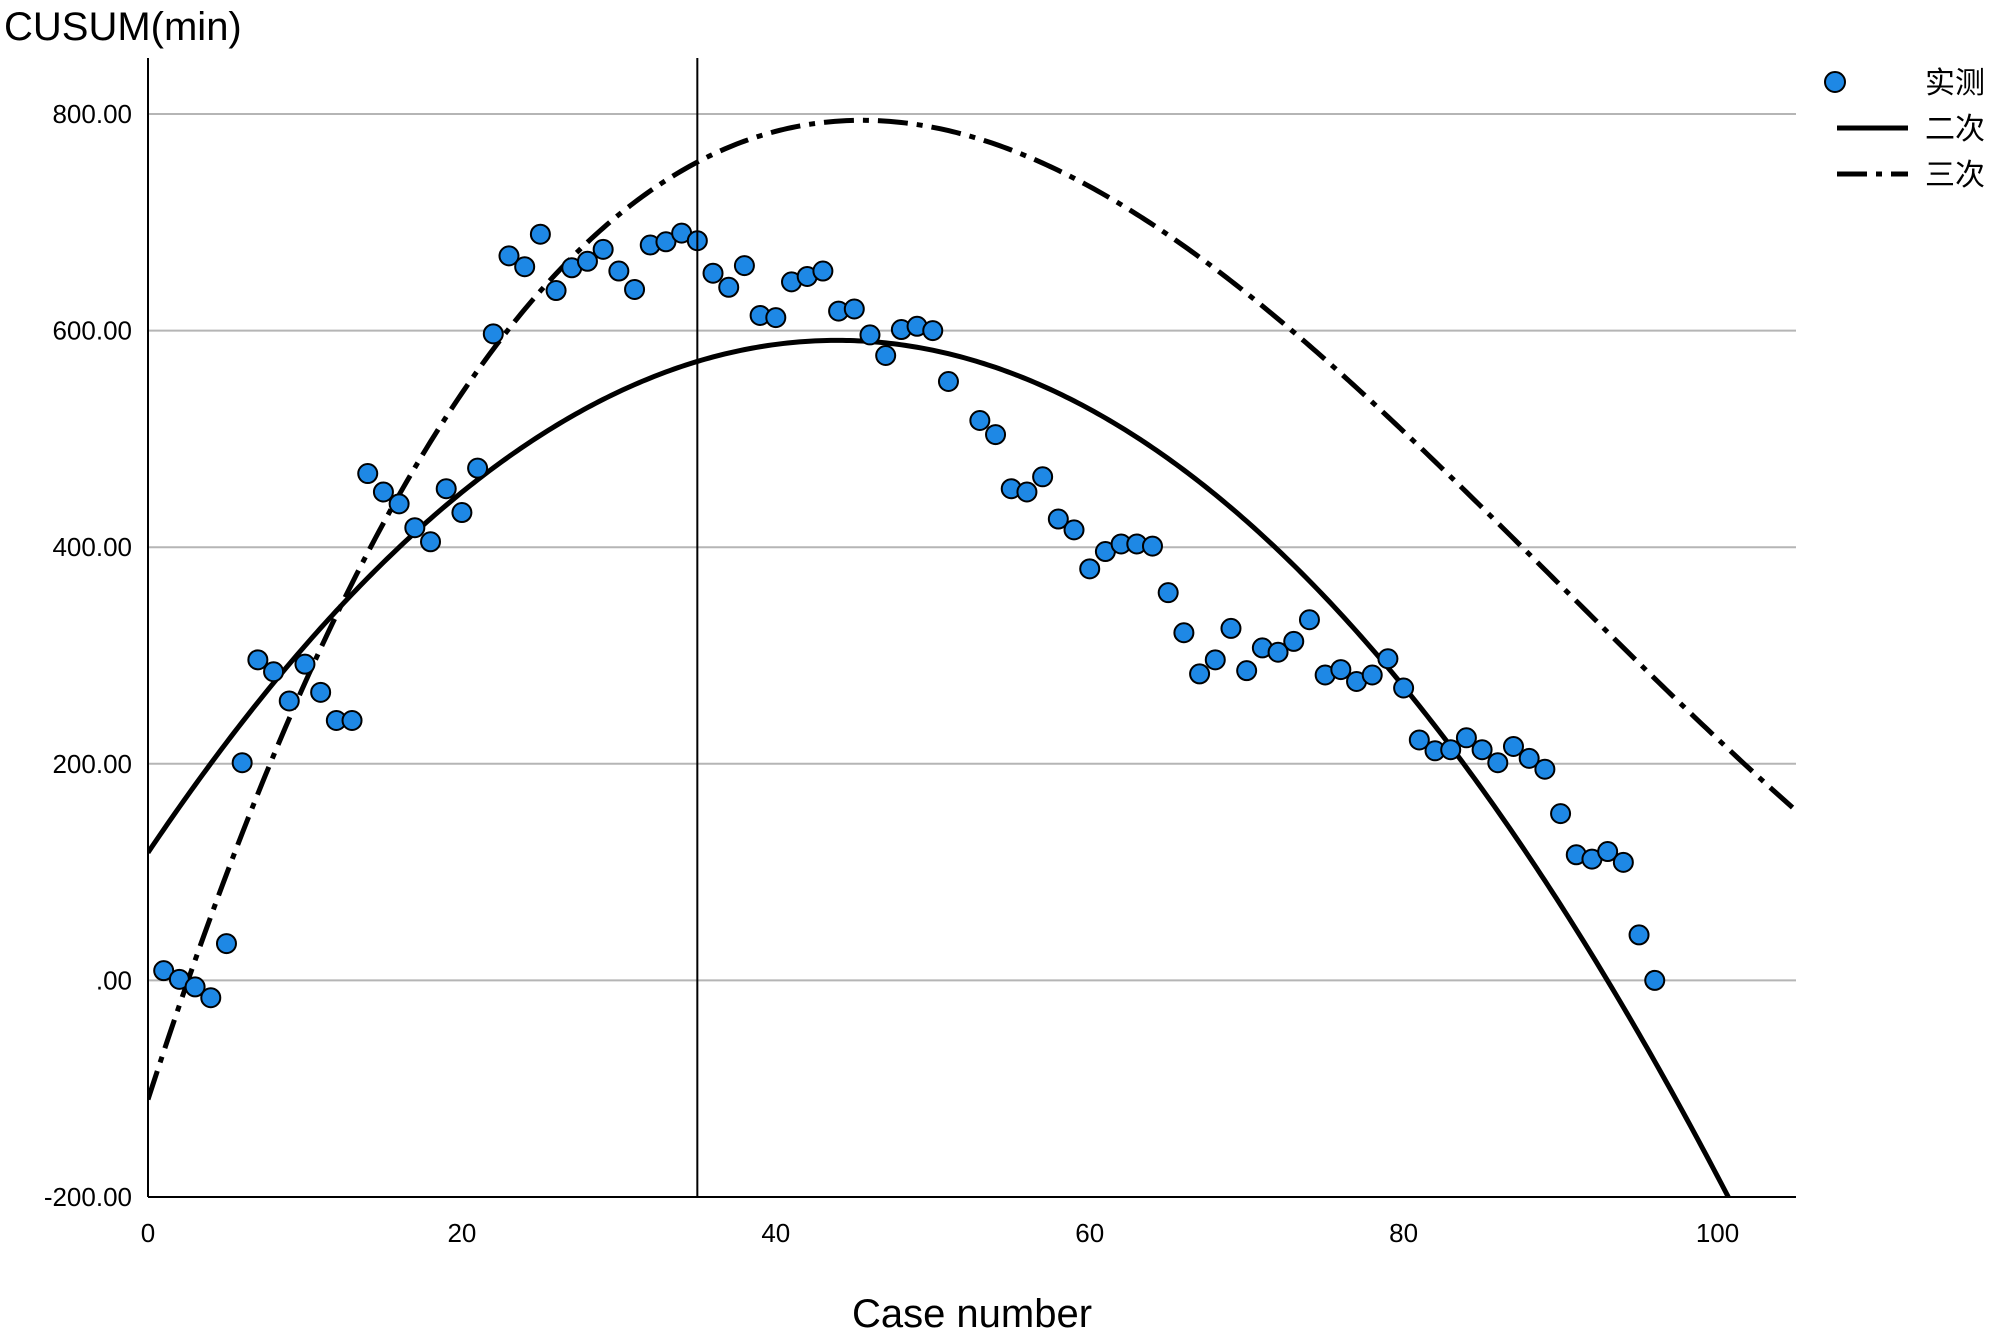 The width and height of the screenshot is (1999, 1335). Describe the element at coordinates (1955, 175) in the screenshot. I see `legend-label-cubic: 三次` at that location.